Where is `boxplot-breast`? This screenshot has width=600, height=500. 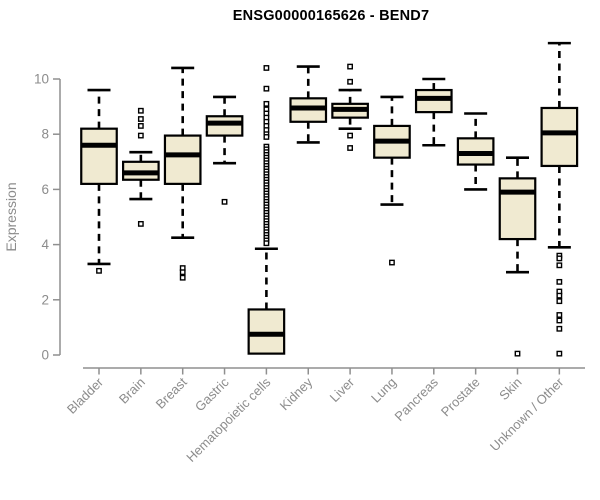
boxplot-breast is located at coordinates (182, 173).